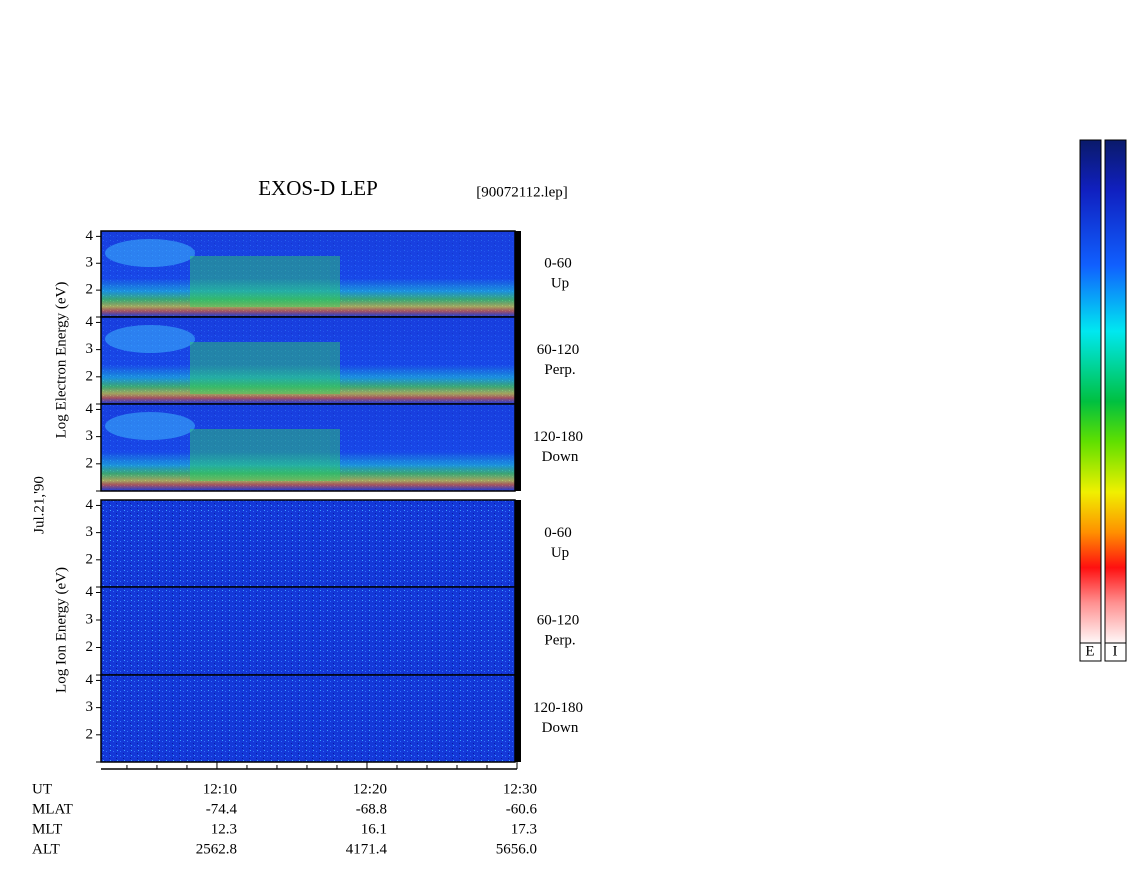  What do you see at coordinates (522, 192) in the screenshot?
I see `file-name: [90072112.lep]` at bounding box center [522, 192].